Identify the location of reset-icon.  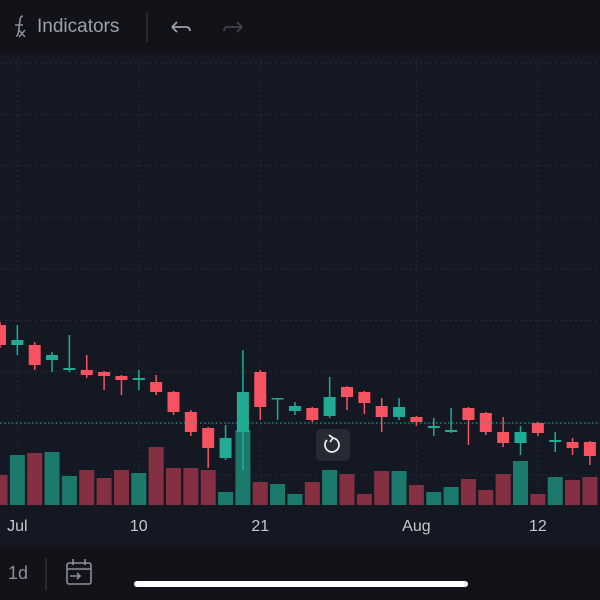
(332, 443).